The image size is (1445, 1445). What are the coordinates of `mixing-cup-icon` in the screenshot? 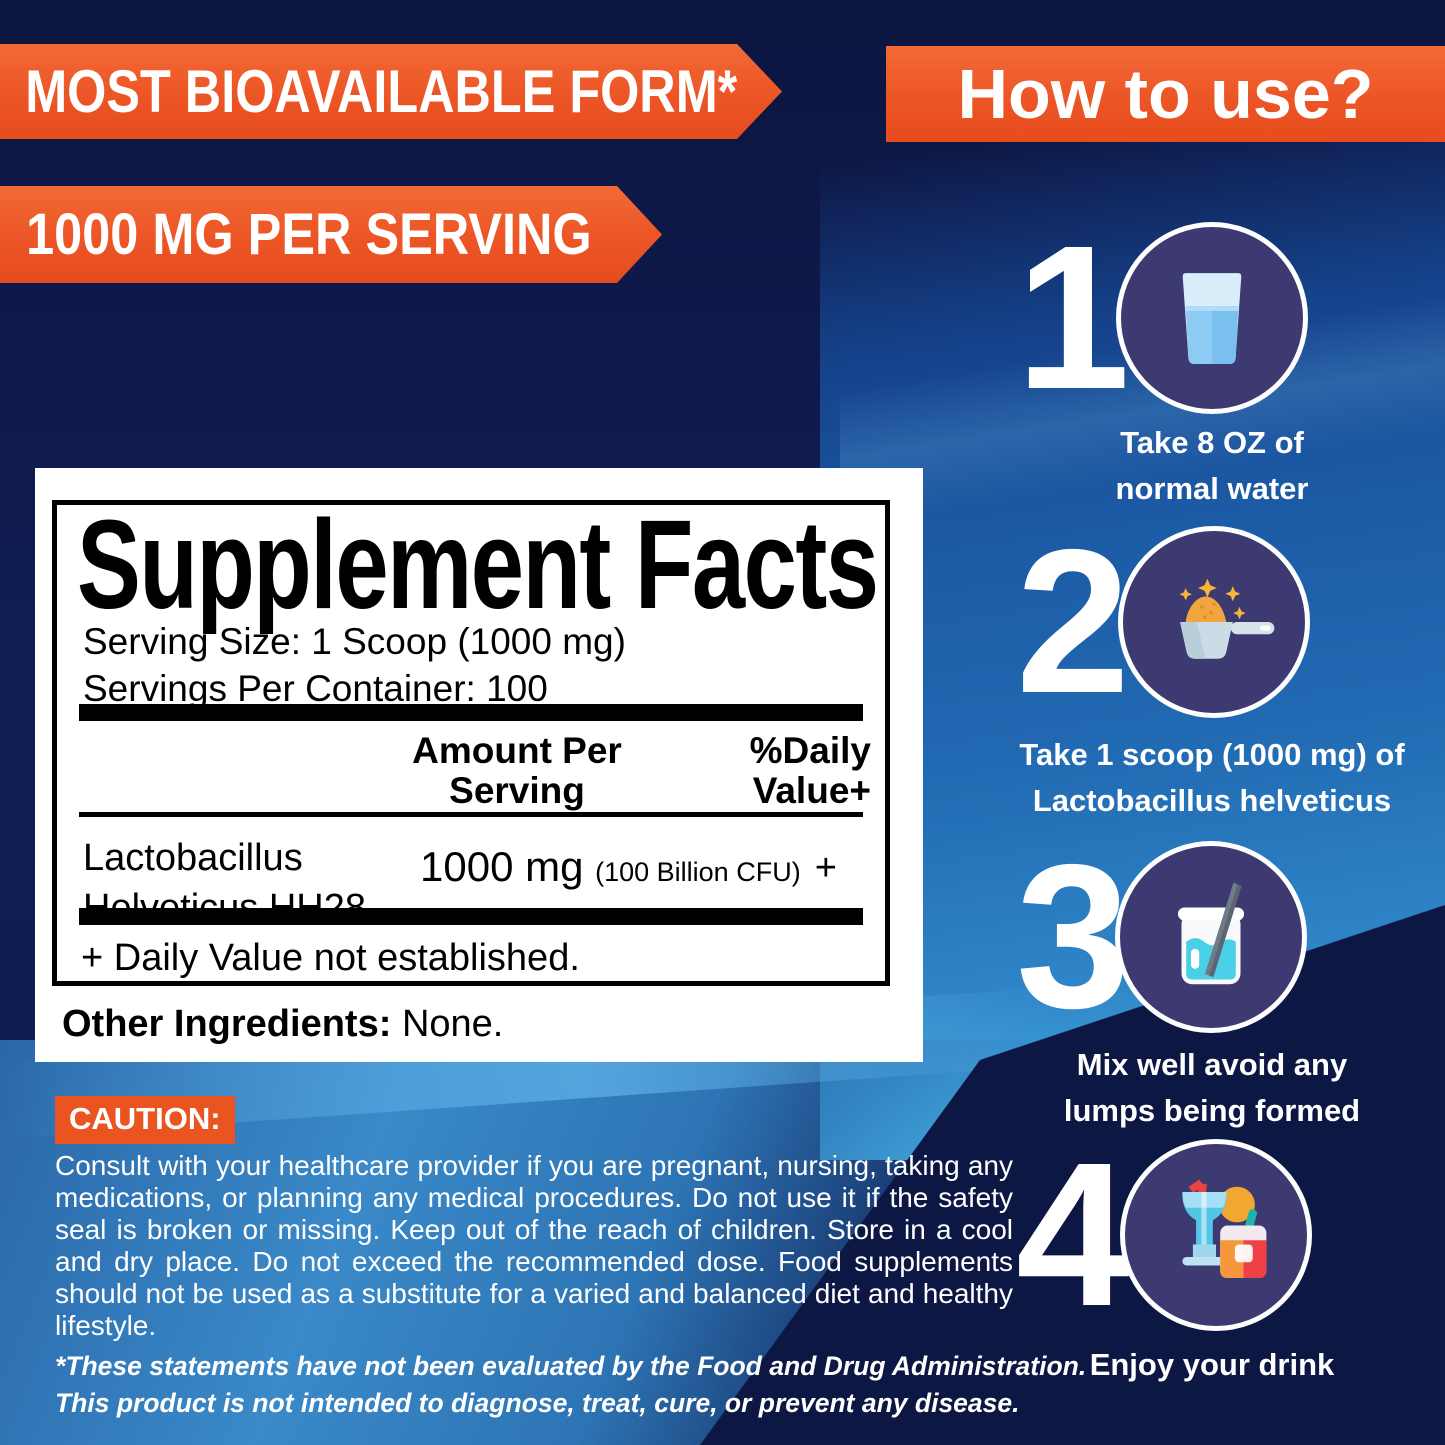 It's located at (1211, 933).